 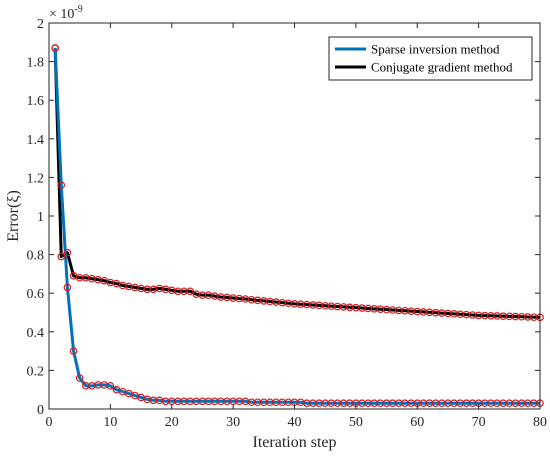 What do you see at coordinates (295, 442) in the screenshot?
I see `x-axis-label: Iteration step` at bounding box center [295, 442].